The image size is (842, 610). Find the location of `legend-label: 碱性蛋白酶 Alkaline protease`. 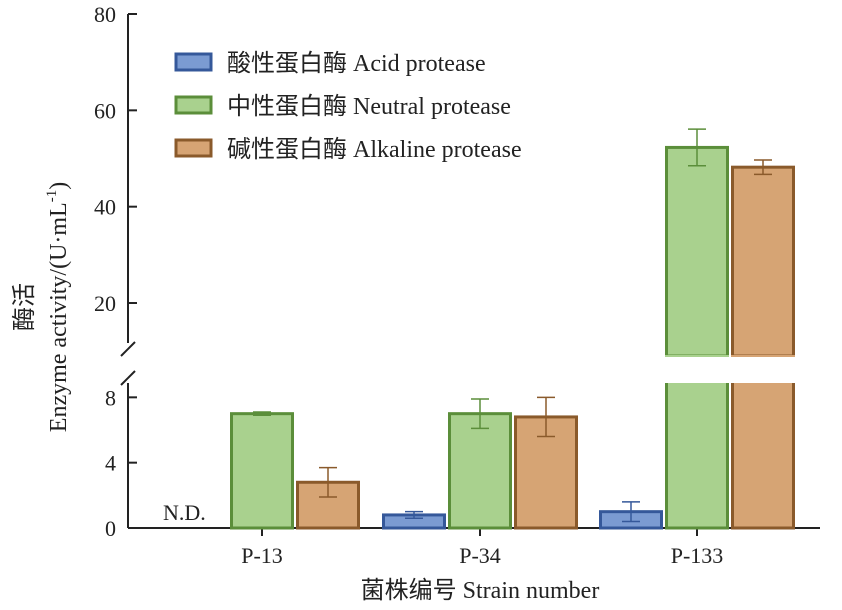

legend-label: 碱性蛋白酶 Alkaline protease is located at coordinates (374, 149).